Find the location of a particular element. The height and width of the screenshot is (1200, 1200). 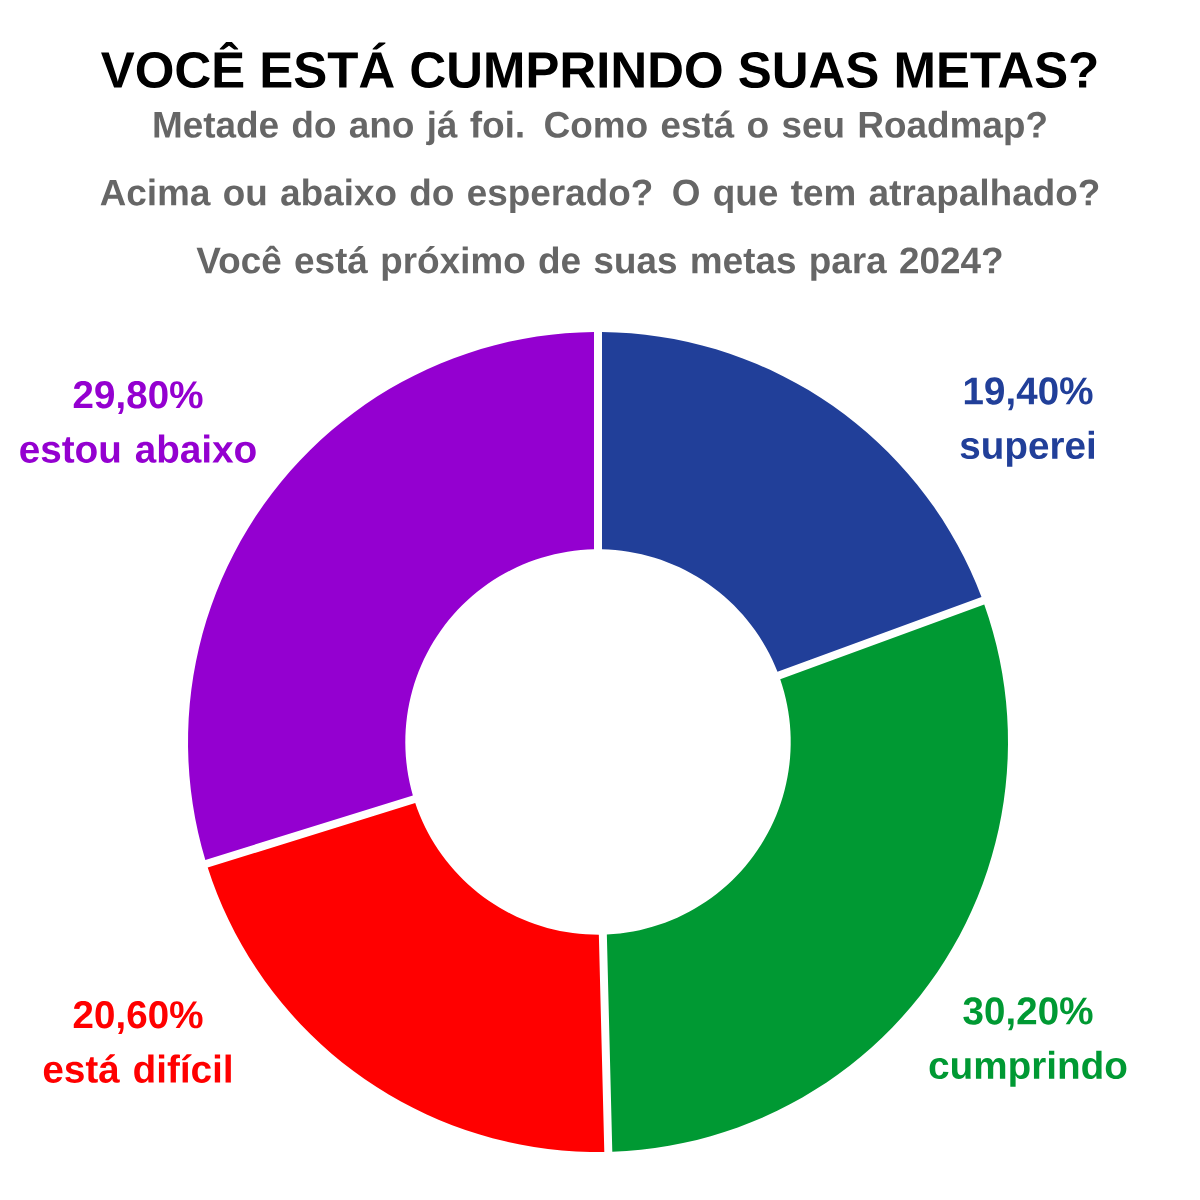

slice-label: cumprindo is located at coordinates (1028, 1068).